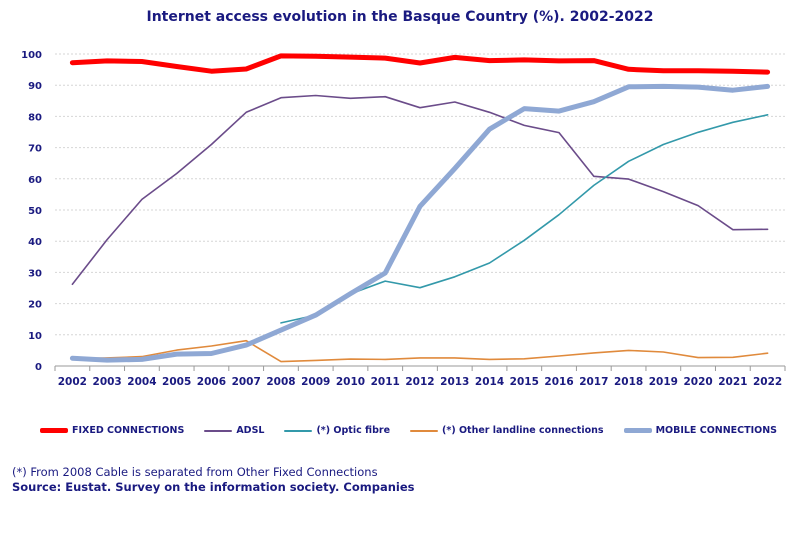 This screenshot has height=540, width=800. What do you see at coordinates (35, 117) in the screenshot?
I see `y-tick-label-80: 80` at bounding box center [35, 117].